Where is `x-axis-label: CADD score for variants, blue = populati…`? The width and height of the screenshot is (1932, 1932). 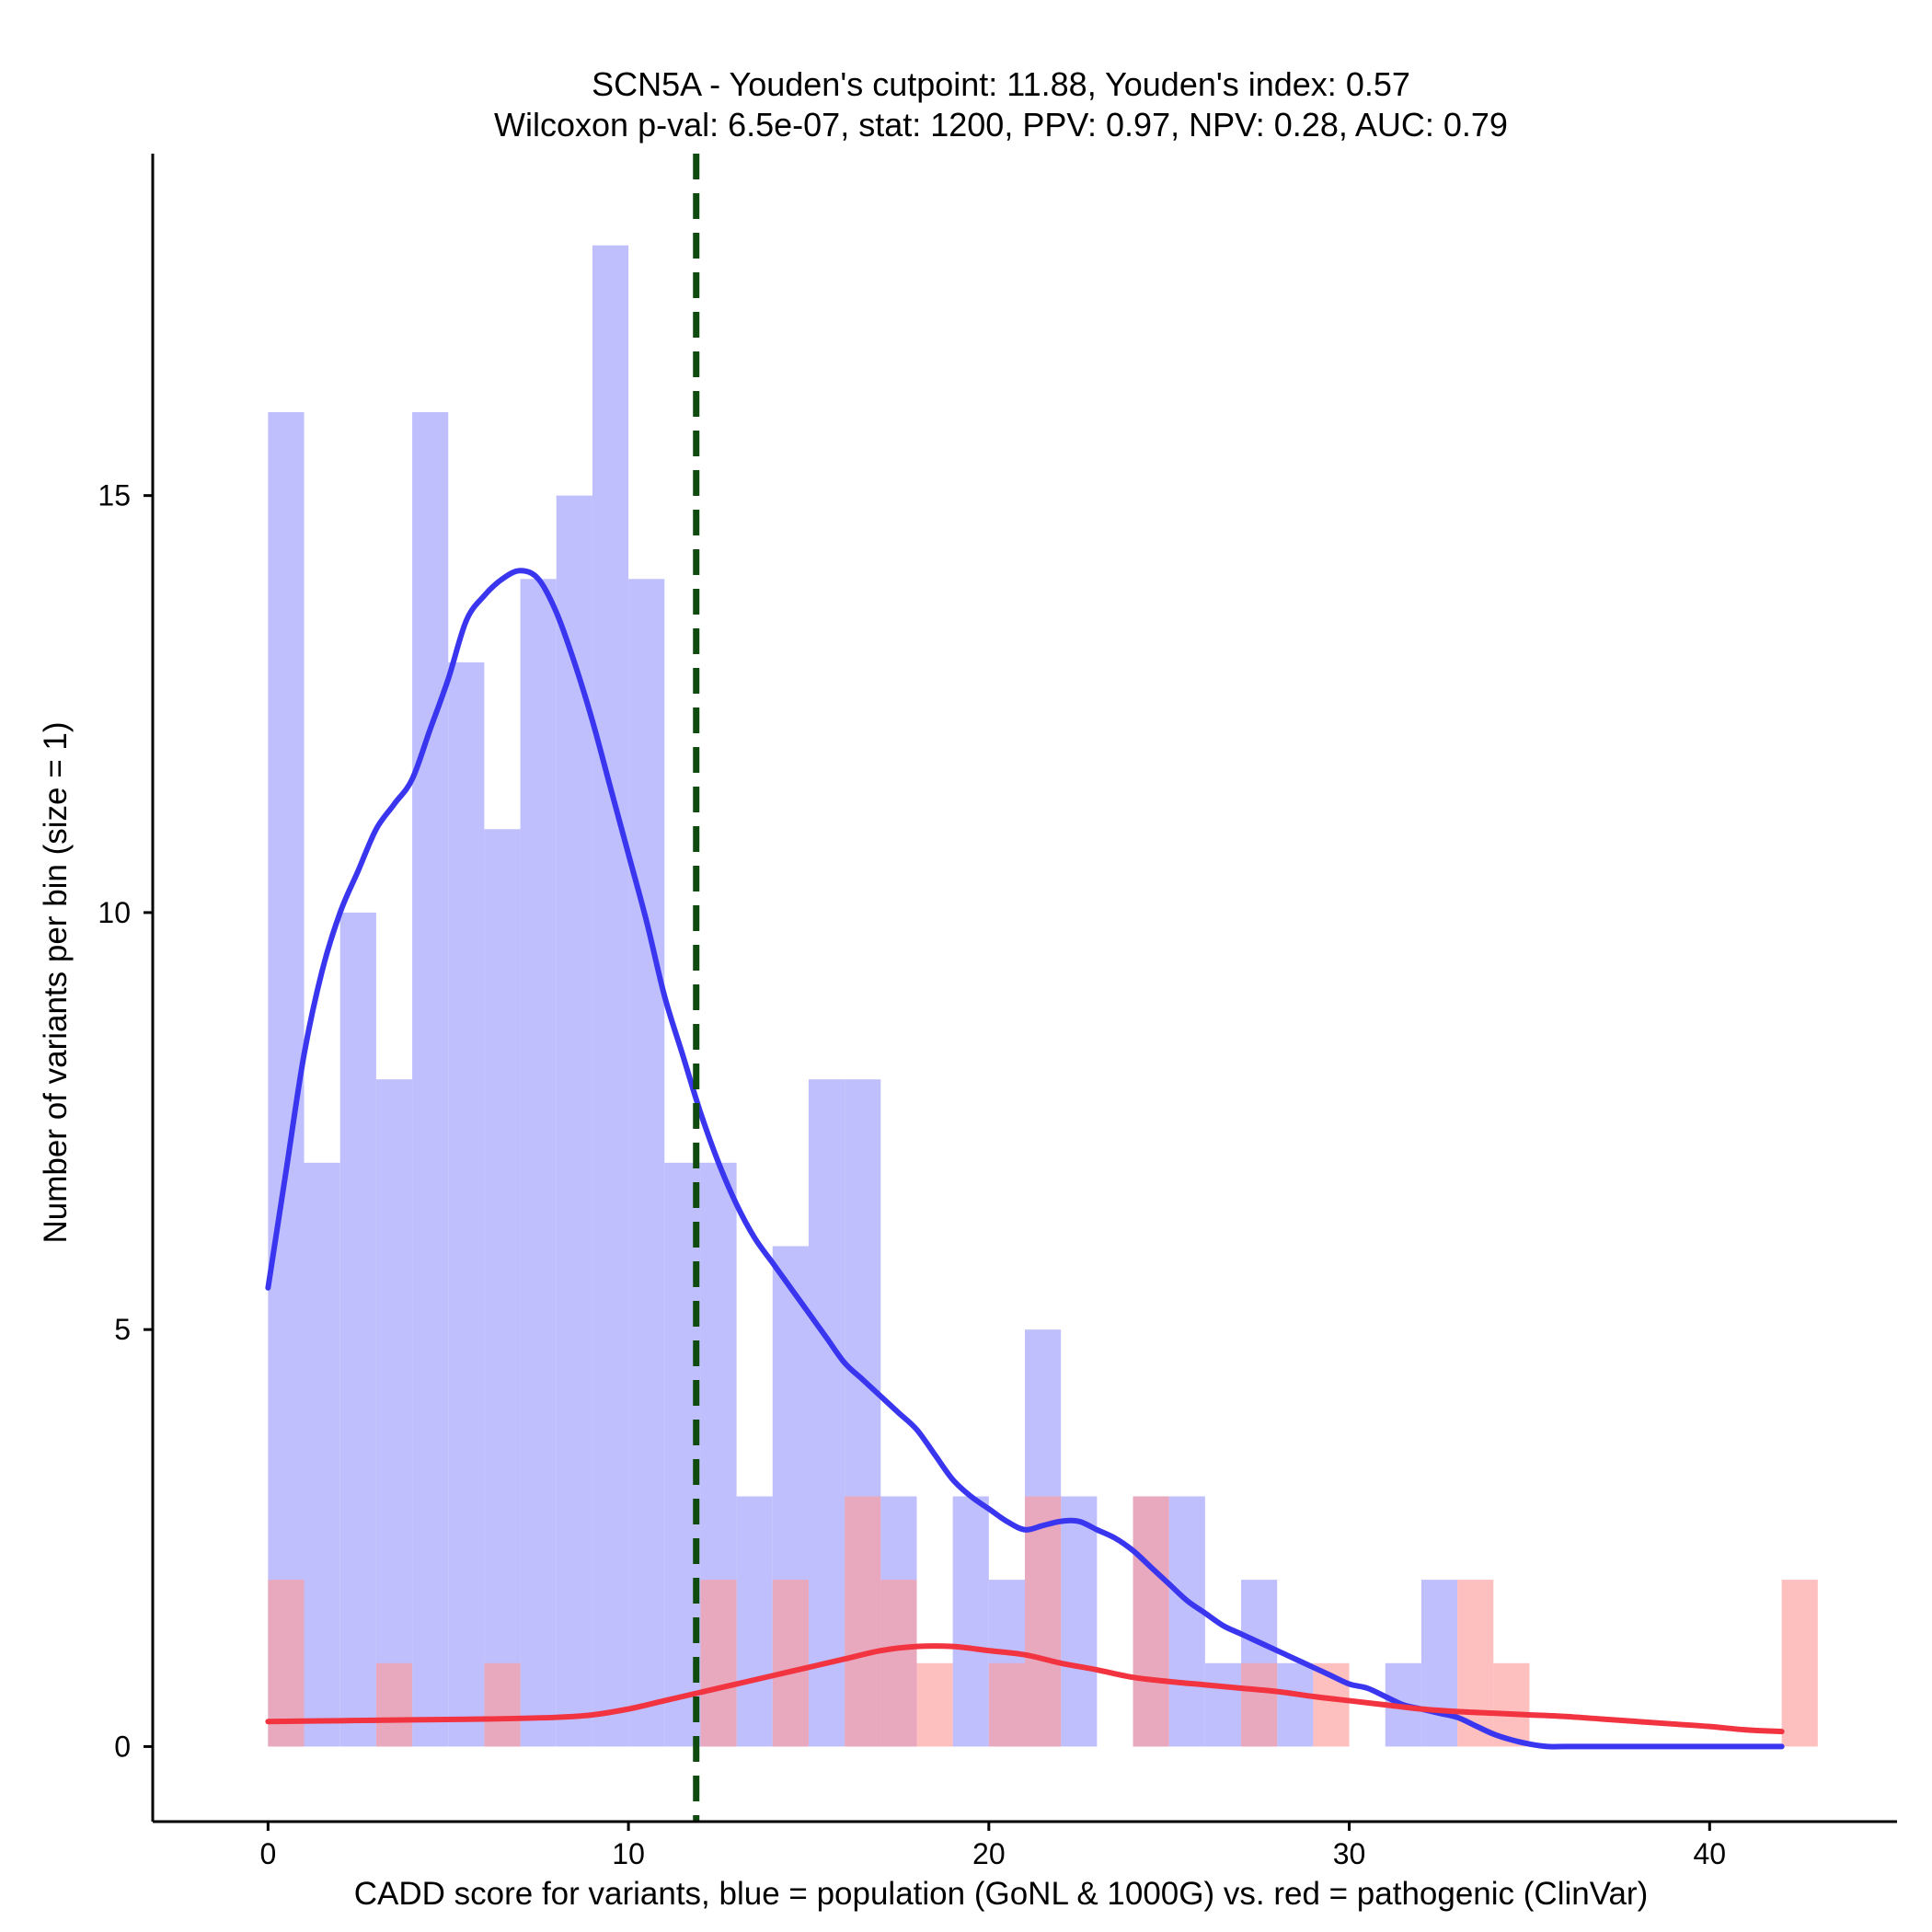
x-axis-label: CADD score for variants, blue = populati… is located at coordinates (1001, 1894).